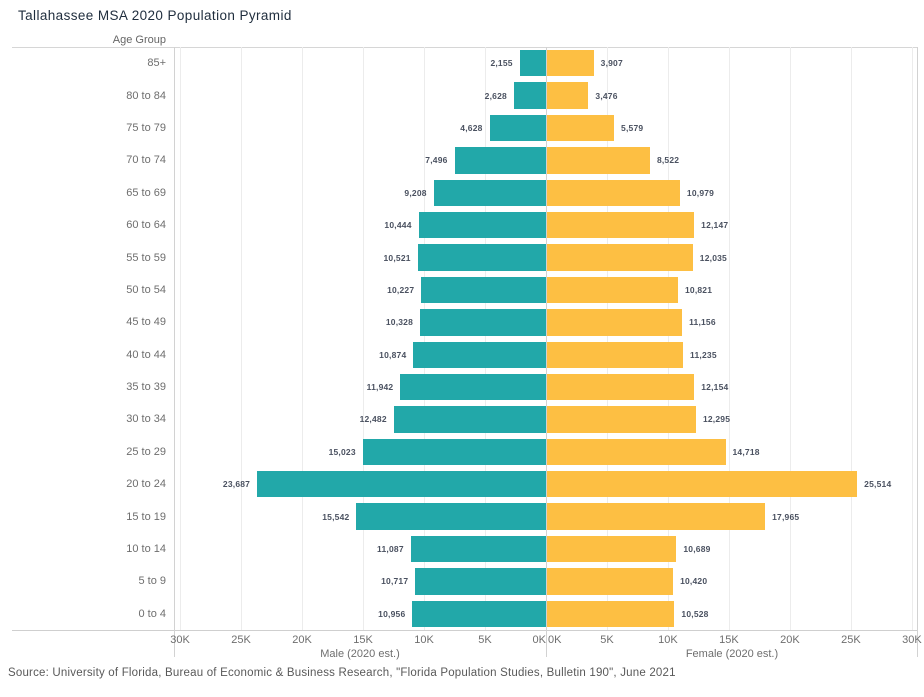 This screenshot has height=697, width=924. What do you see at coordinates (698, 289) in the screenshot?
I see `female-value-label: 10,821` at bounding box center [698, 289].